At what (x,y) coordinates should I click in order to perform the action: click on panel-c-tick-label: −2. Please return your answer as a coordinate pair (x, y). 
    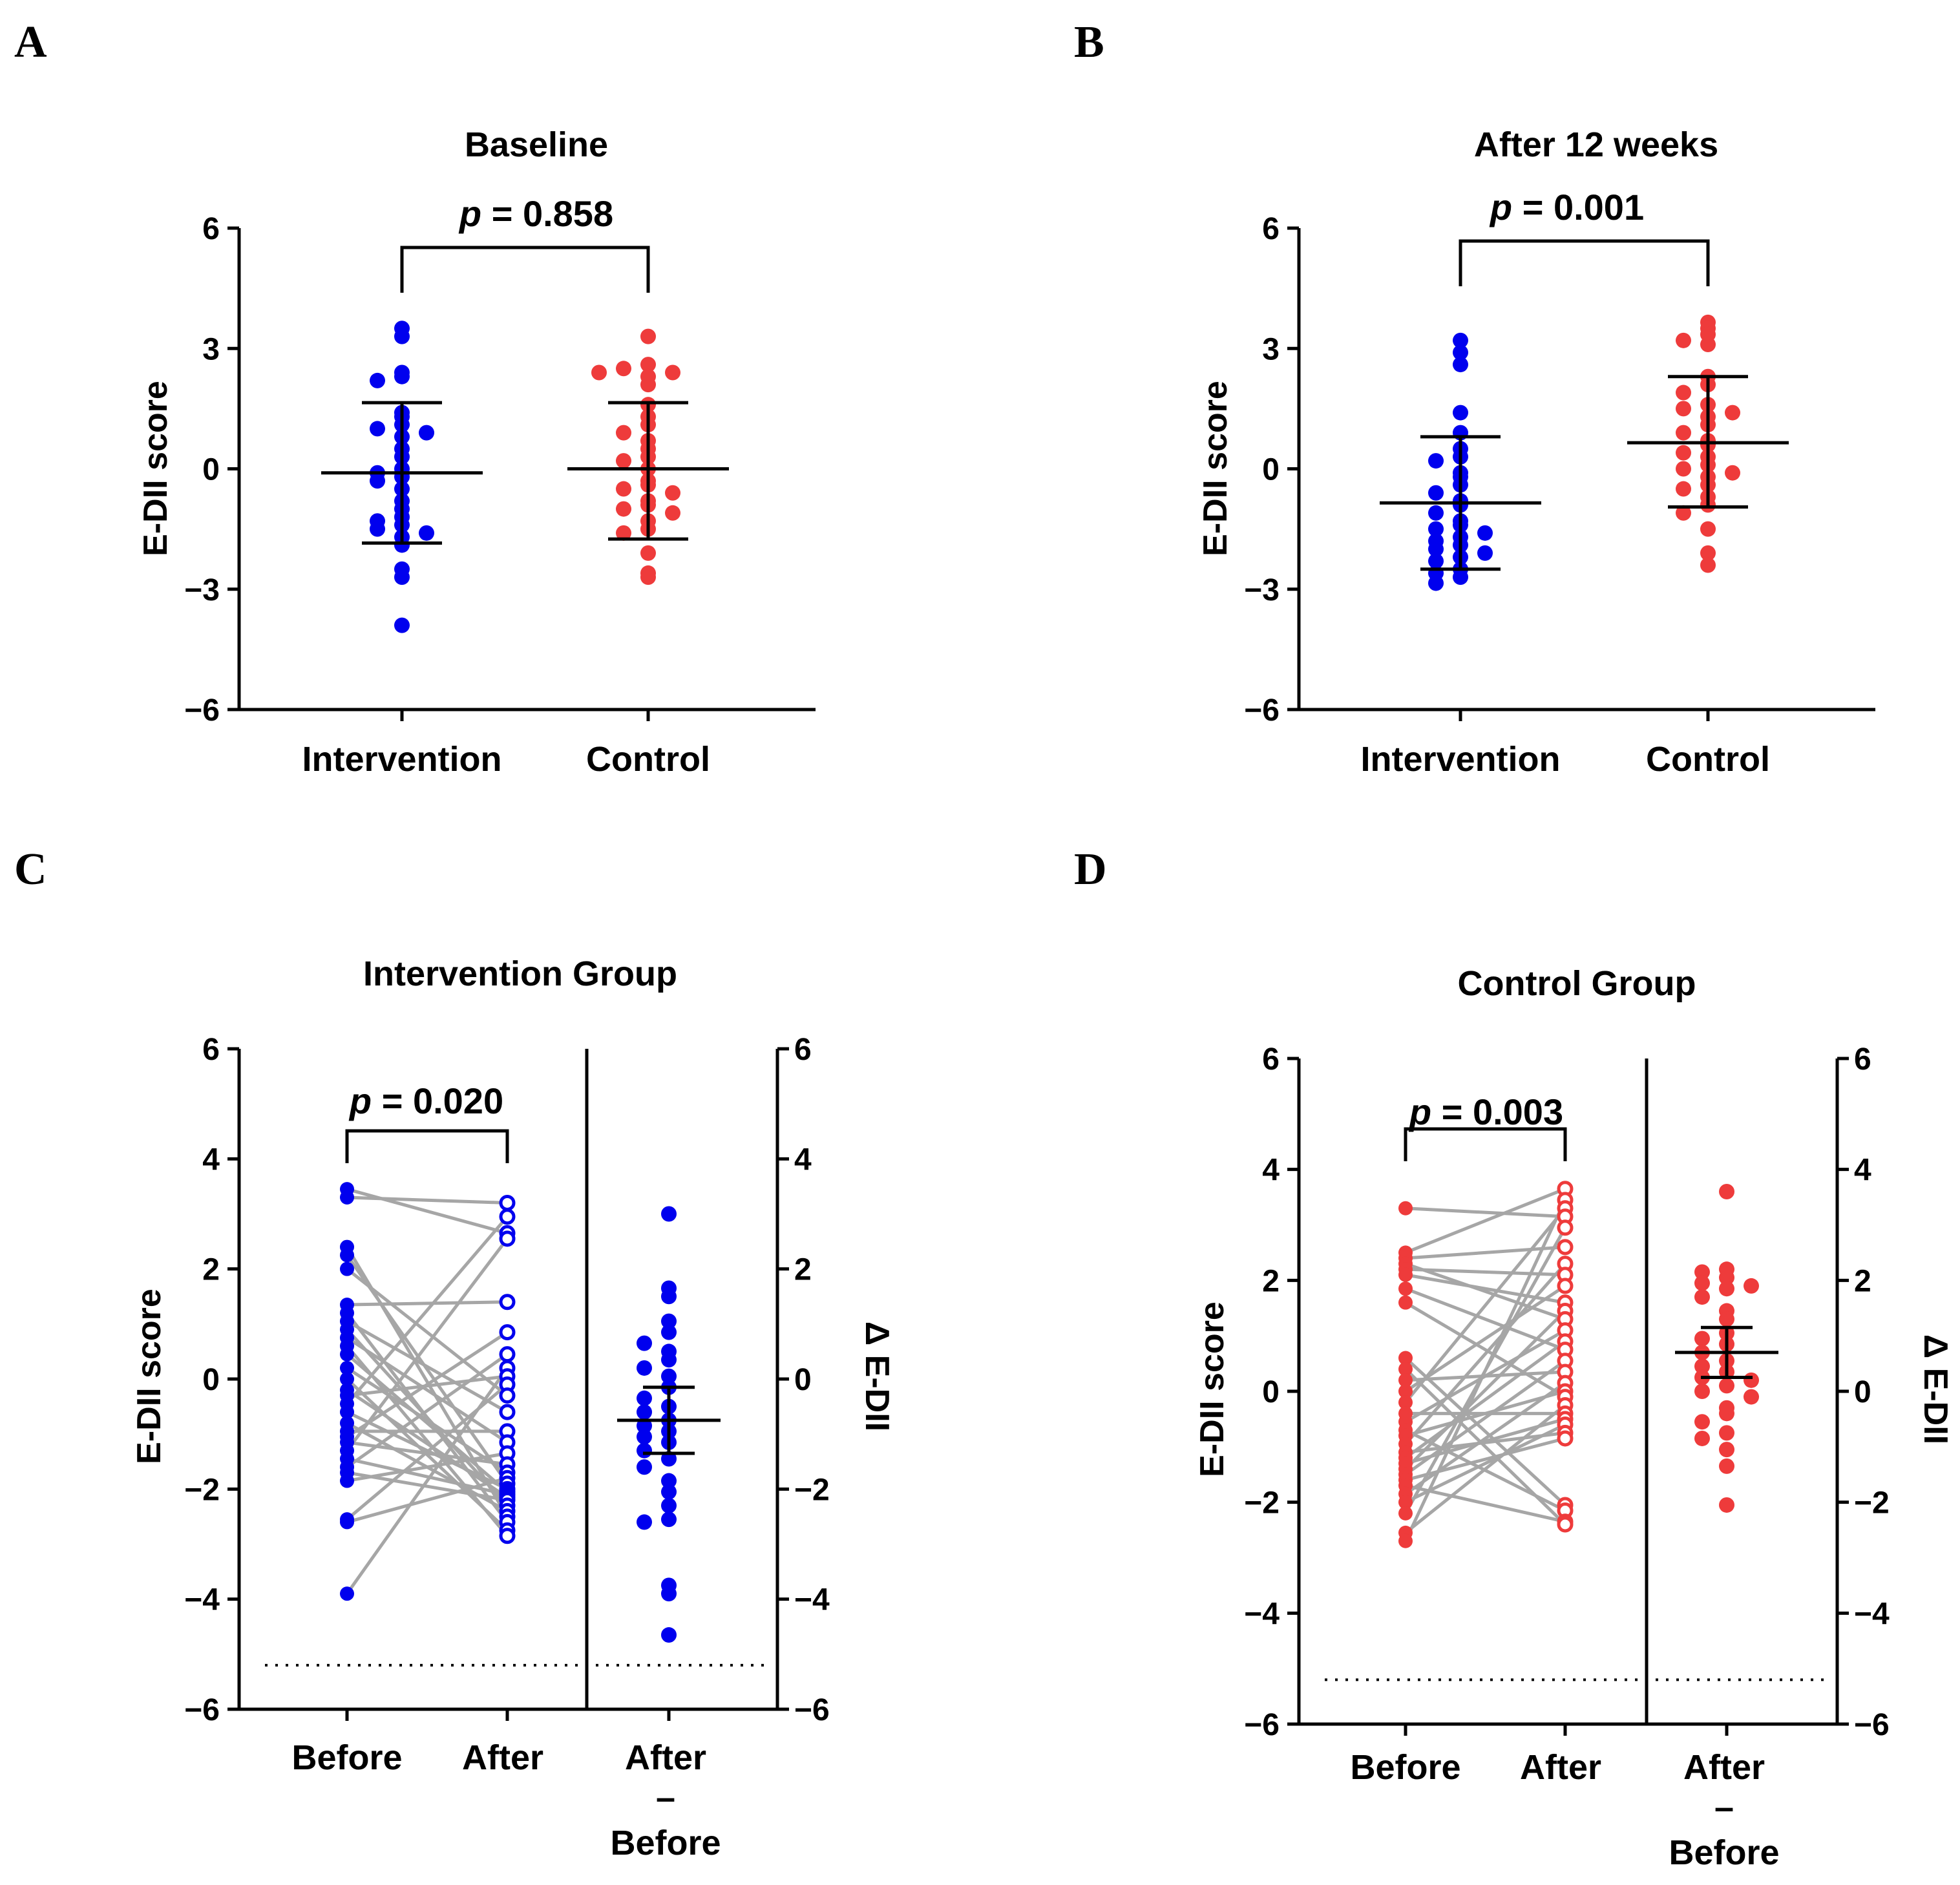
    Looking at the image, I should click on (202, 1490).